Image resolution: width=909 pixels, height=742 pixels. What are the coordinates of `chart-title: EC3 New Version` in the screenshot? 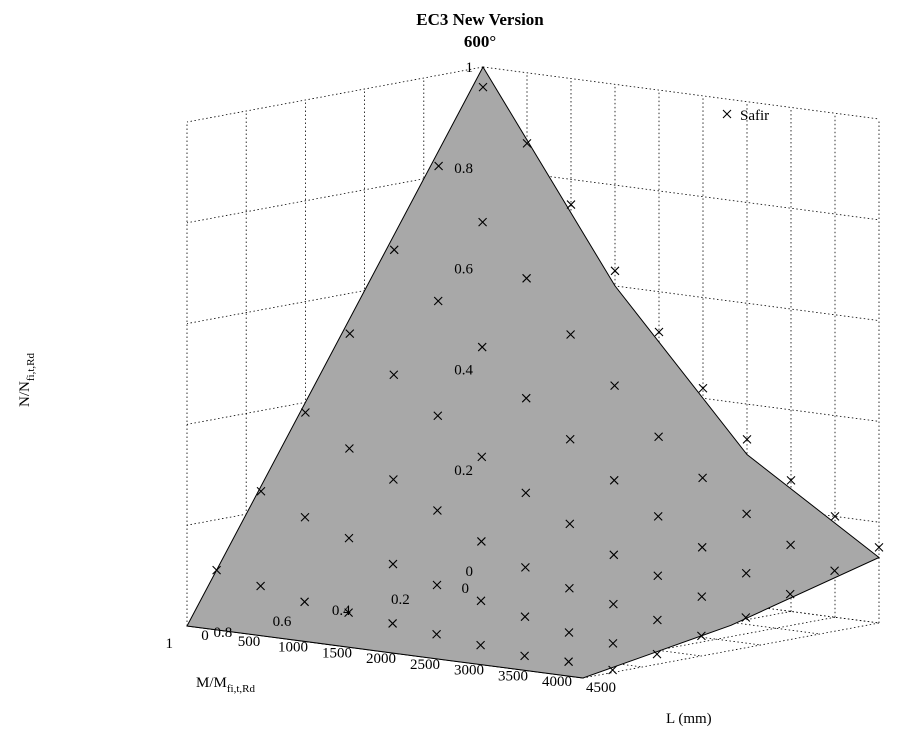 It's located at (480, 19).